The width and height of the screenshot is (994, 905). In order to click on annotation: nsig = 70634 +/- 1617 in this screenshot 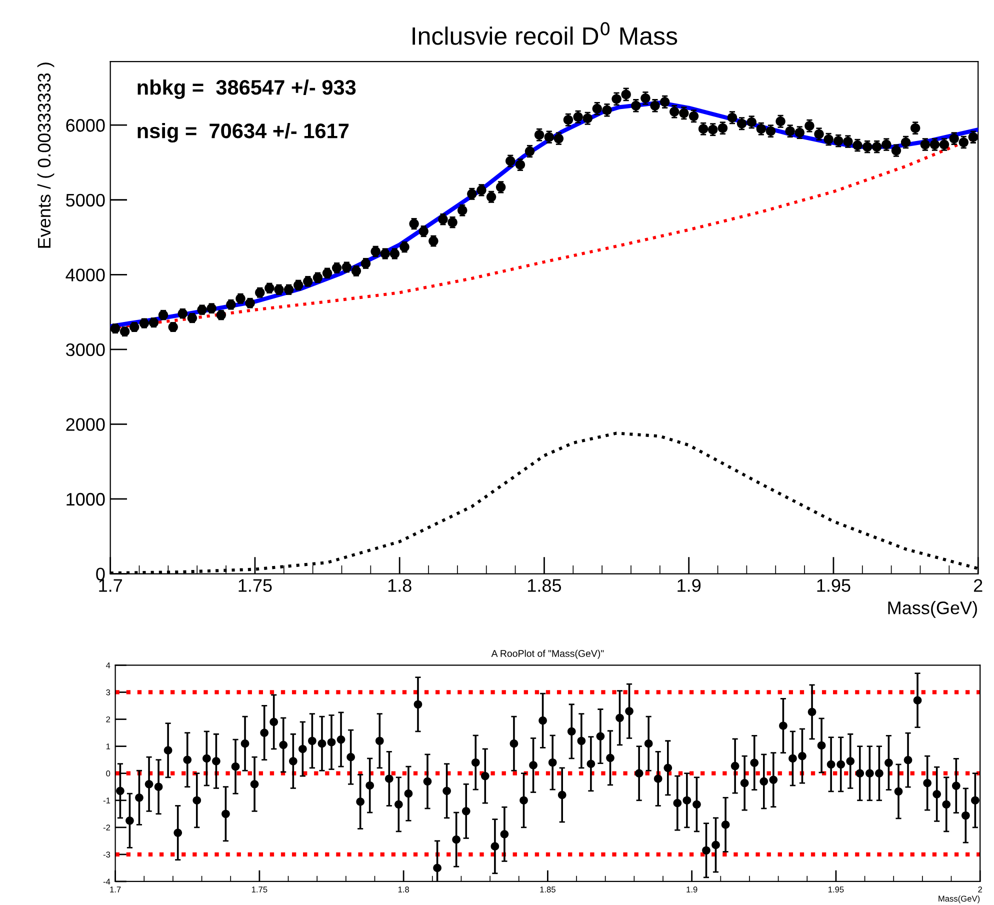, I will do `click(243, 133)`.